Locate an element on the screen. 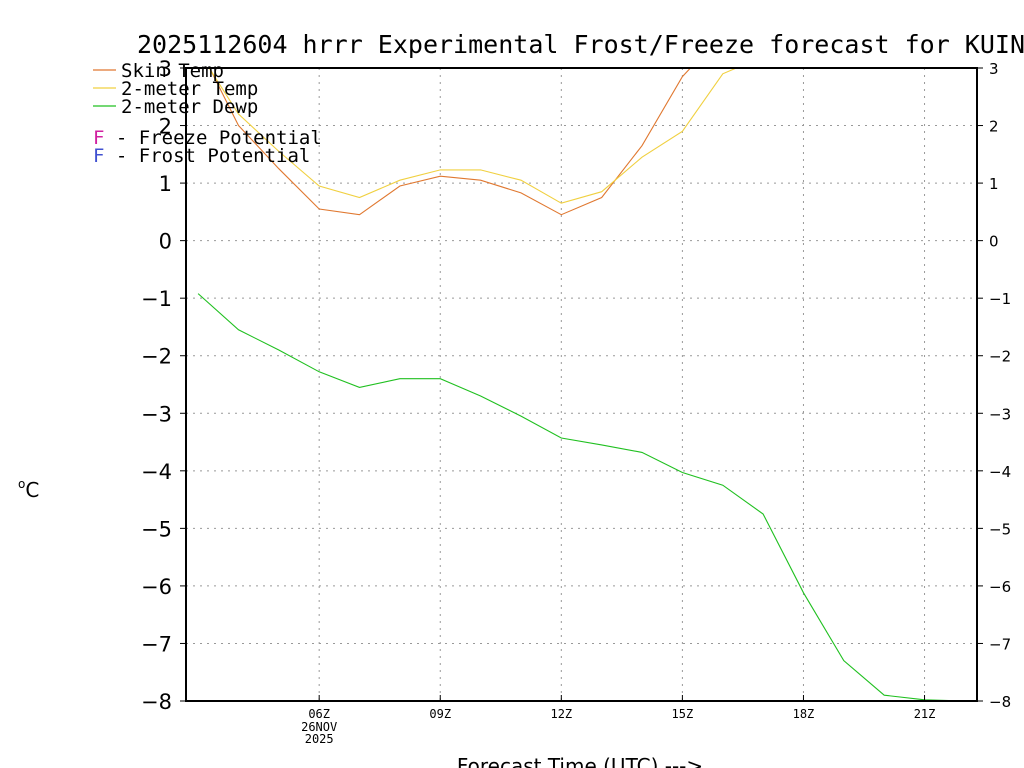 This screenshot has height=768, width=1024. potential-legend-item: F - Freeze Potential is located at coordinates (207, 138).